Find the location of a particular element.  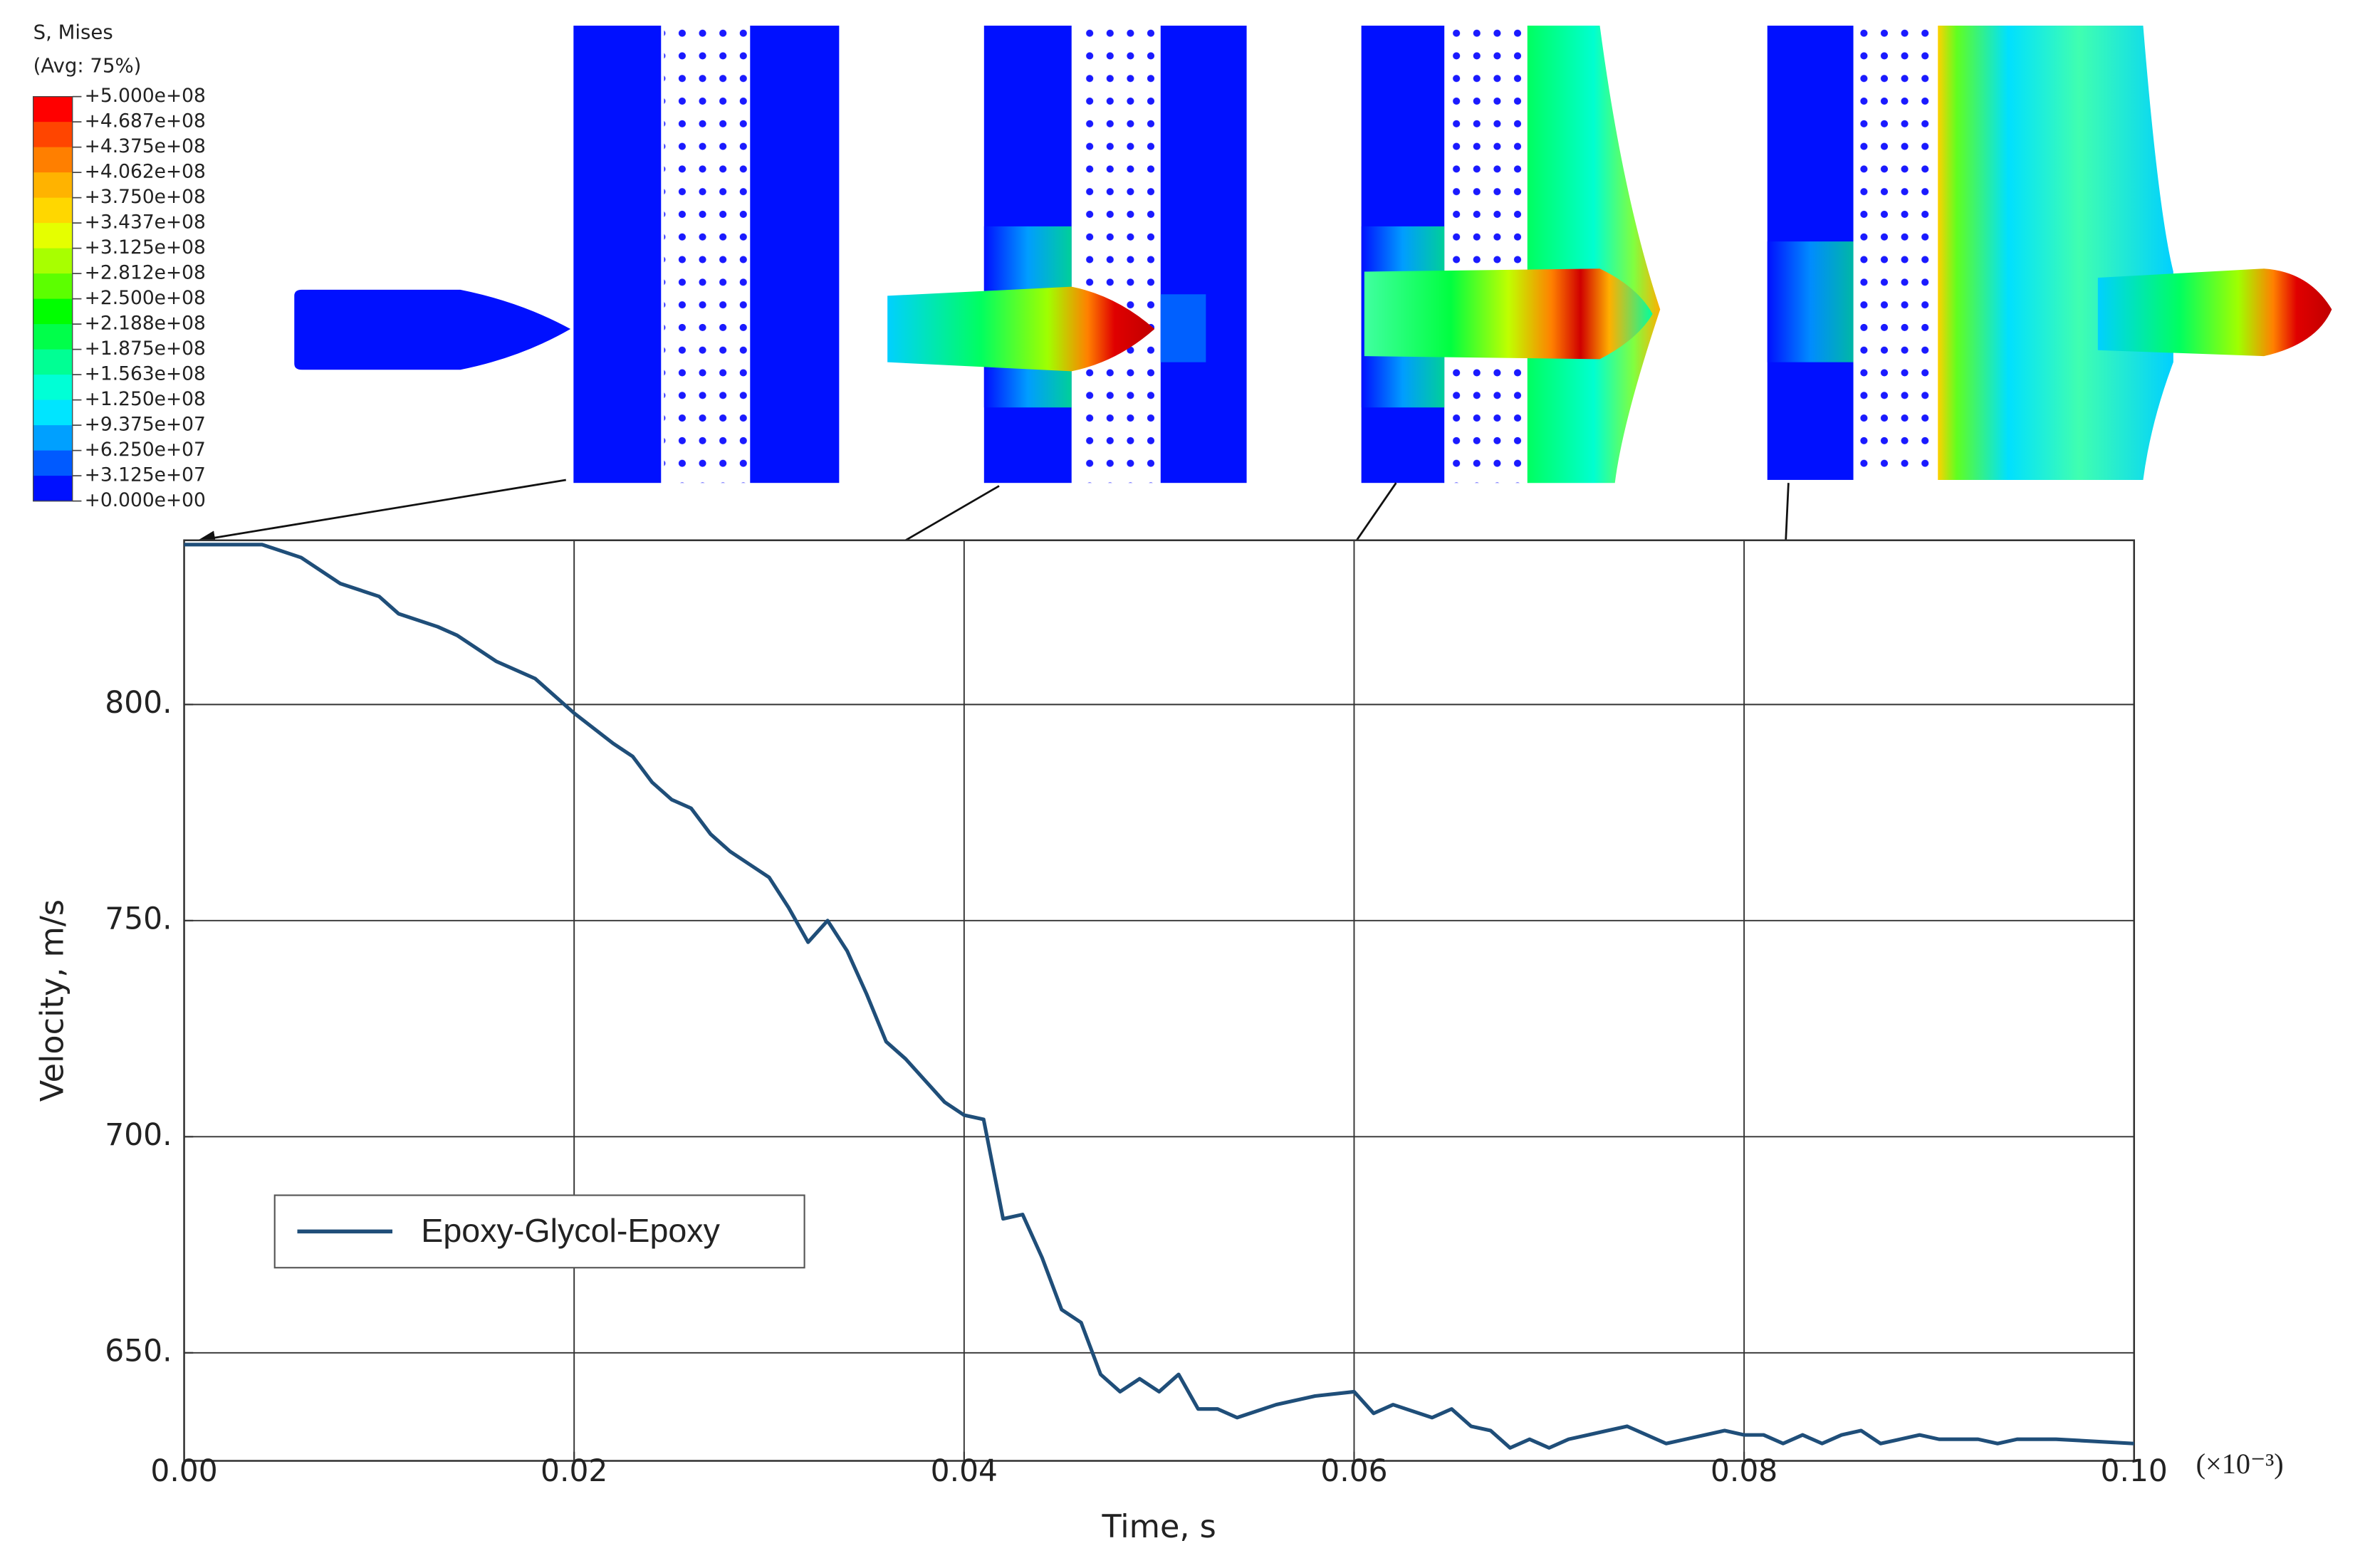

y-tick-label: 700. is located at coordinates (138, 1134).